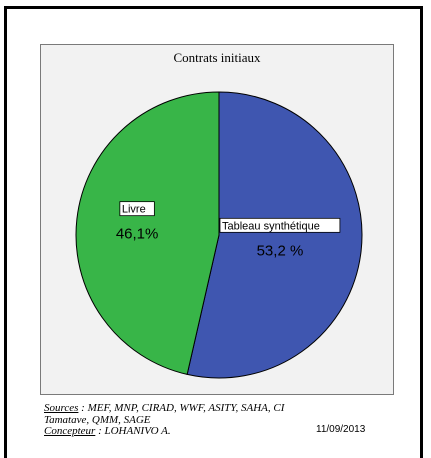 This screenshot has height=458, width=431. I want to click on designer-text: : LOHANIVO A., so click(133, 431).